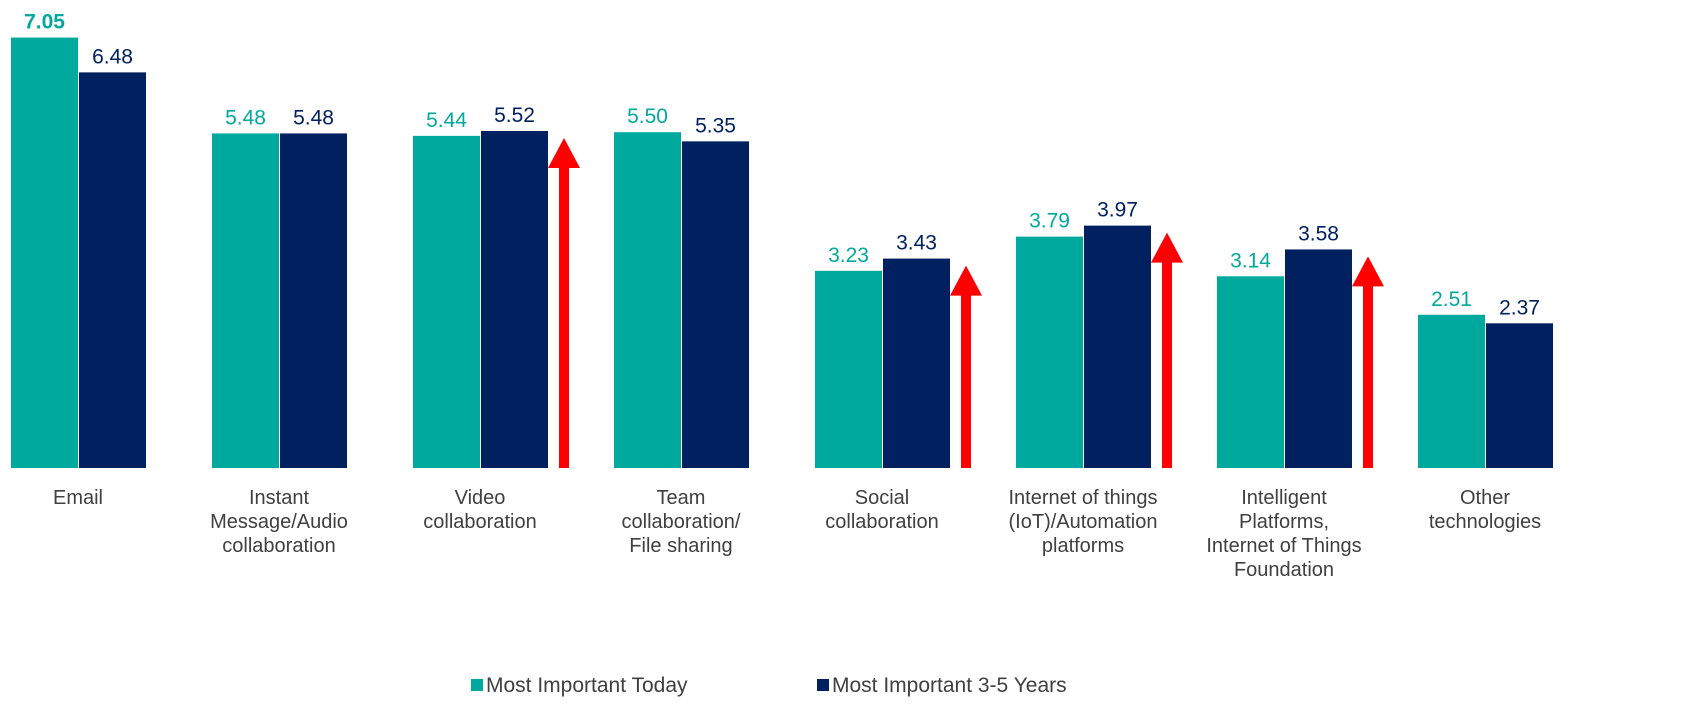 This screenshot has height=717, width=1685. Describe the element at coordinates (44, 22) in the screenshot. I see `value-label: 7.05` at that location.